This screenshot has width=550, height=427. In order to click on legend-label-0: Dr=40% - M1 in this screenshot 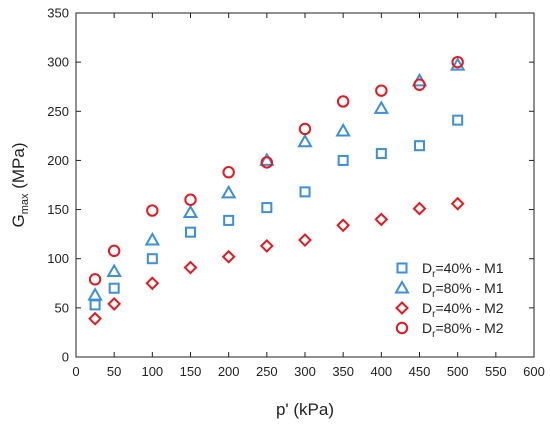, I will do `click(463, 270)`.